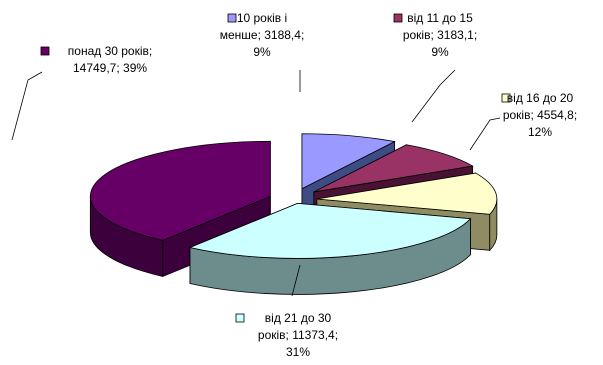 This screenshot has width=603, height=365. Describe the element at coordinates (440, 35) in the screenshot. I see `data-label: років; 3183,1;` at that location.